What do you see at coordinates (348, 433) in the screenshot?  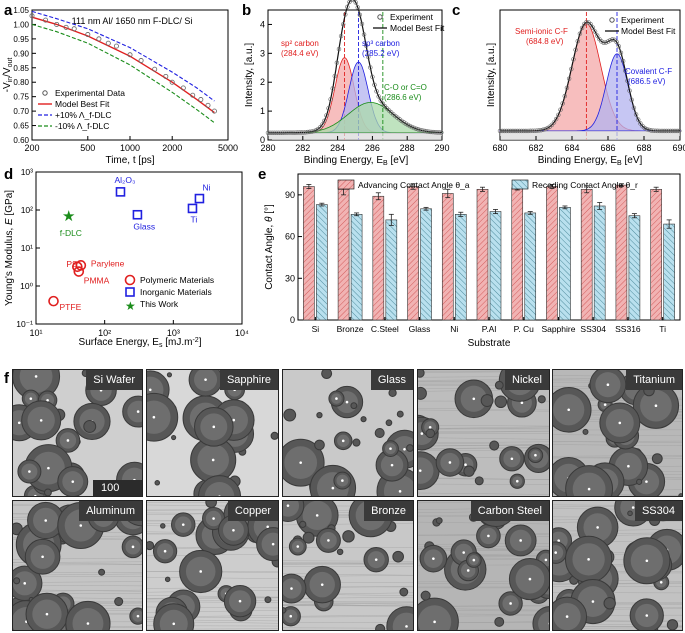 I see `micrograph-glass: Glass` at bounding box center [348, 433].